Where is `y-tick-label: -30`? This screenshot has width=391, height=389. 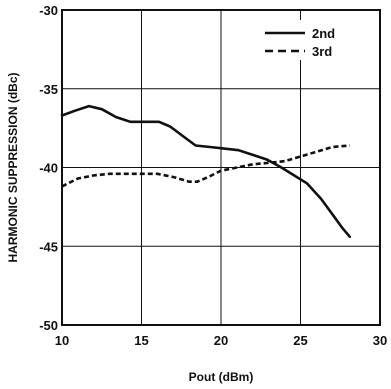 y-tick-label: -30 is located at coordinates (48, 10).